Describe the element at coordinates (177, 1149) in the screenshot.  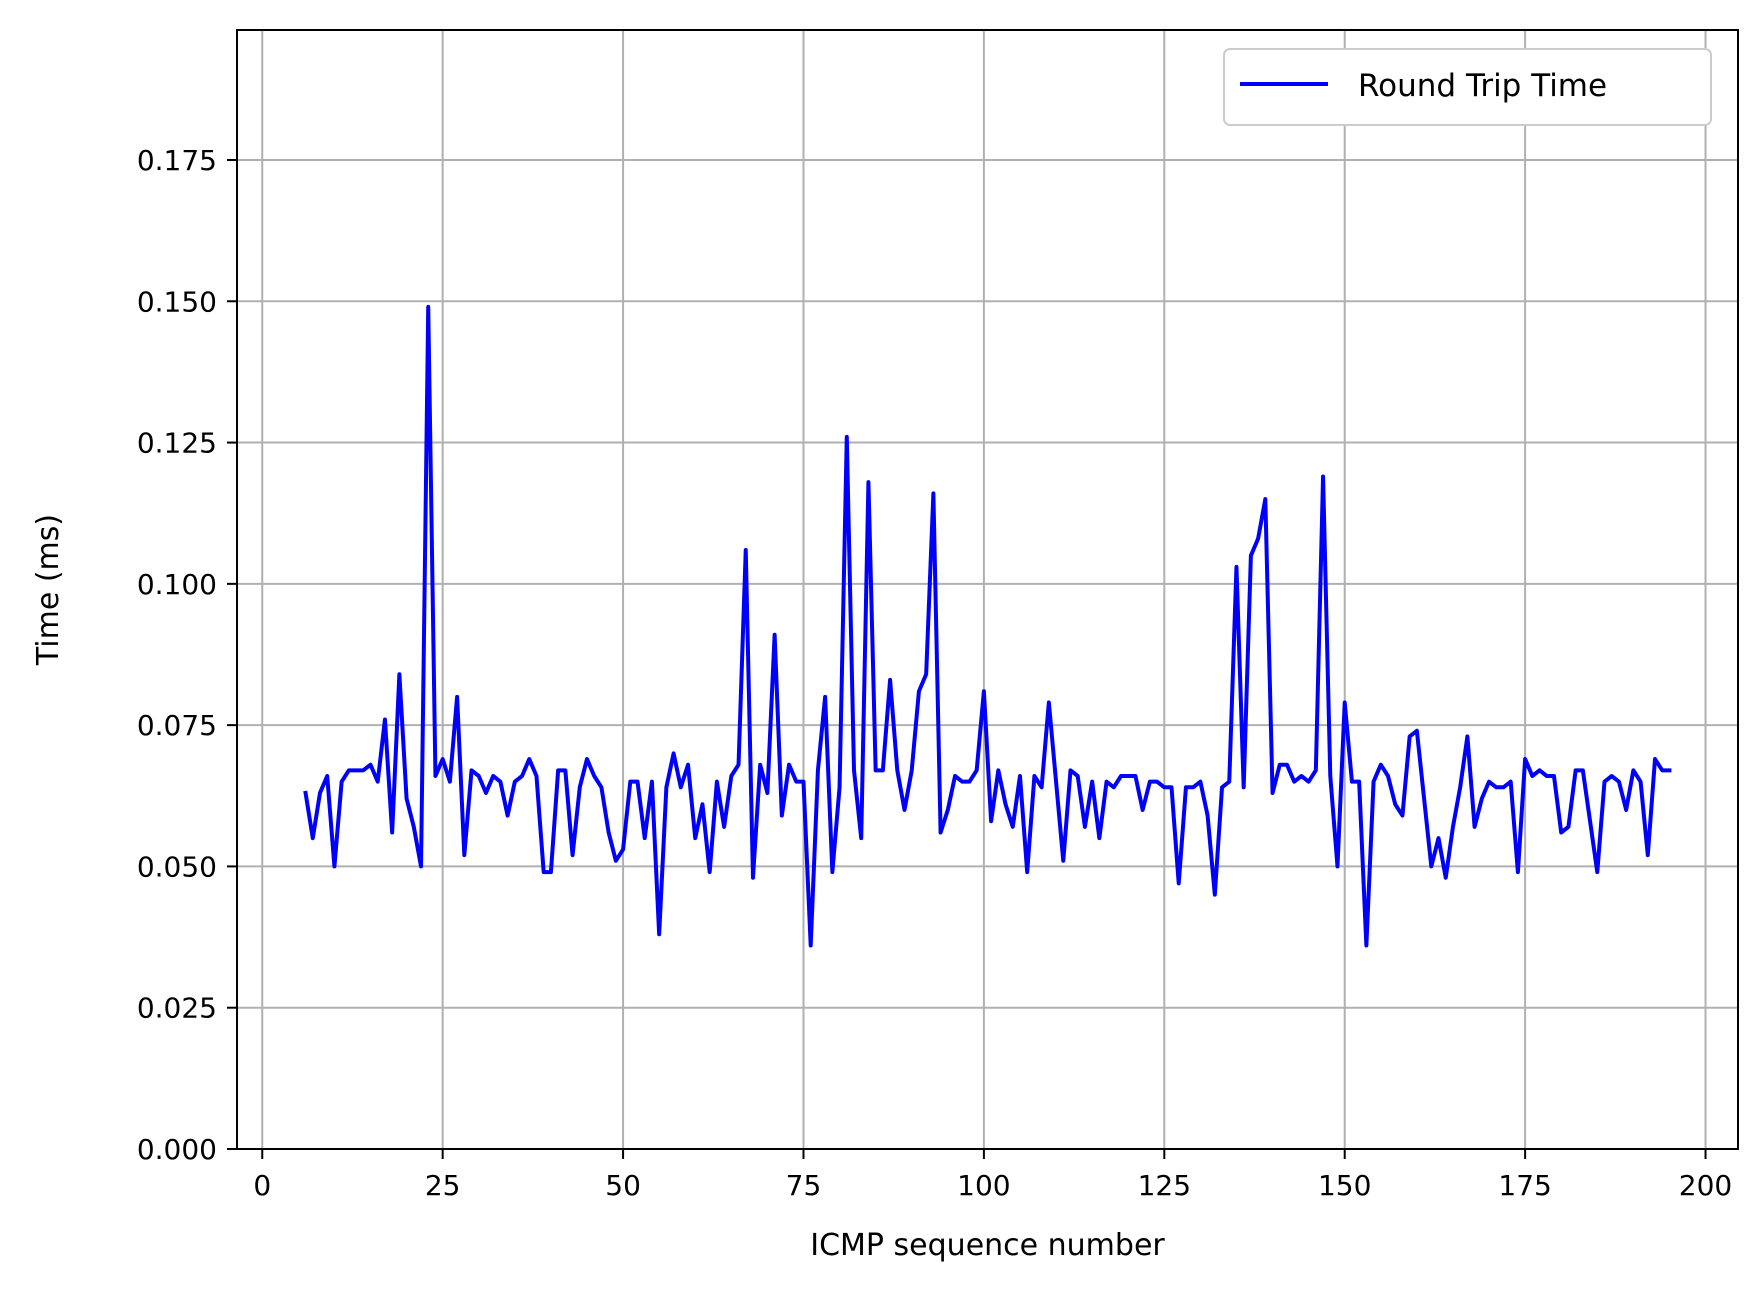
I see `y-tick-label: 0.000` at that location.